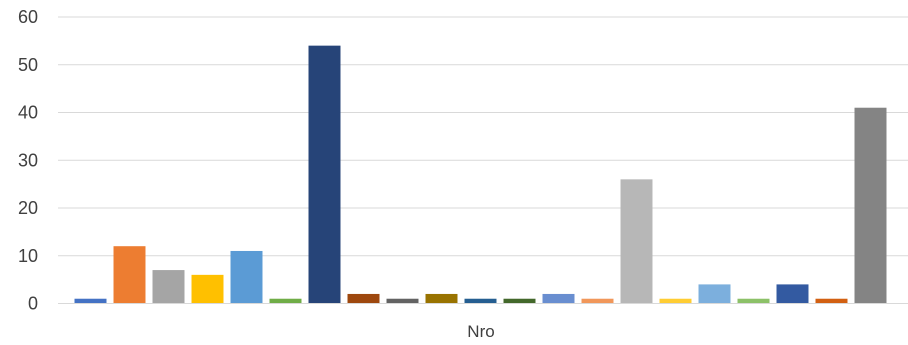  What do you see at coordinates (28, 113) in the screenshot?
I see `y-tick-label: 40` at bounding box center [28, 113].